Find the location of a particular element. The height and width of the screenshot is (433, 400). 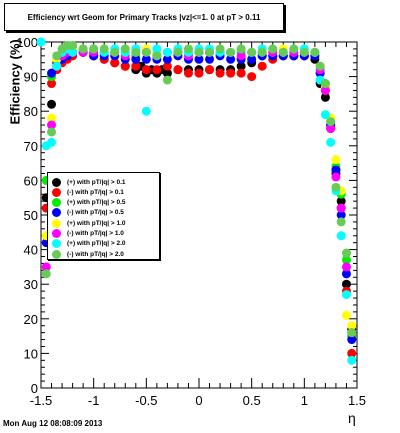

legend-item: (+) with pT/|q| > 1.0 is located at coordinates (89, 223).